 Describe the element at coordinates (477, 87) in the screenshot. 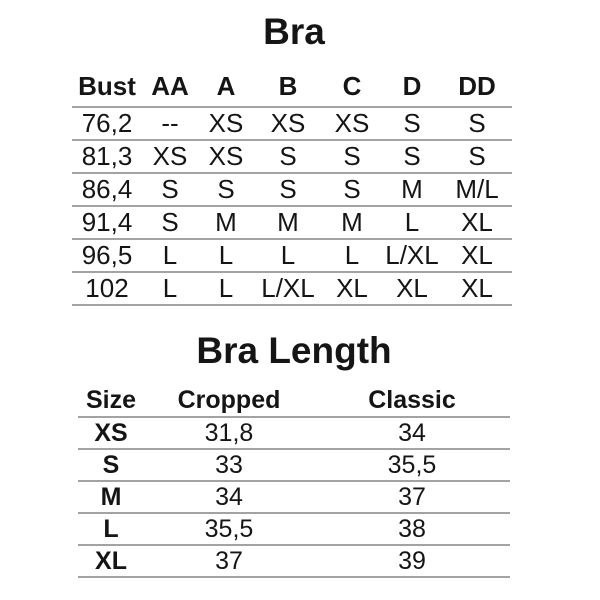

I see `column-header: DD` at that location.